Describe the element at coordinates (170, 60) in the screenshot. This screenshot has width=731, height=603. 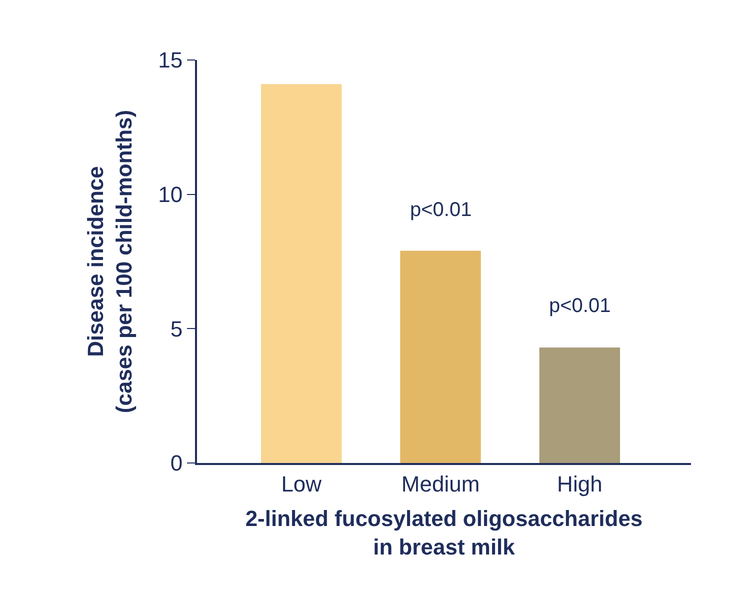
I see `y-tick-label: 15` at that location.